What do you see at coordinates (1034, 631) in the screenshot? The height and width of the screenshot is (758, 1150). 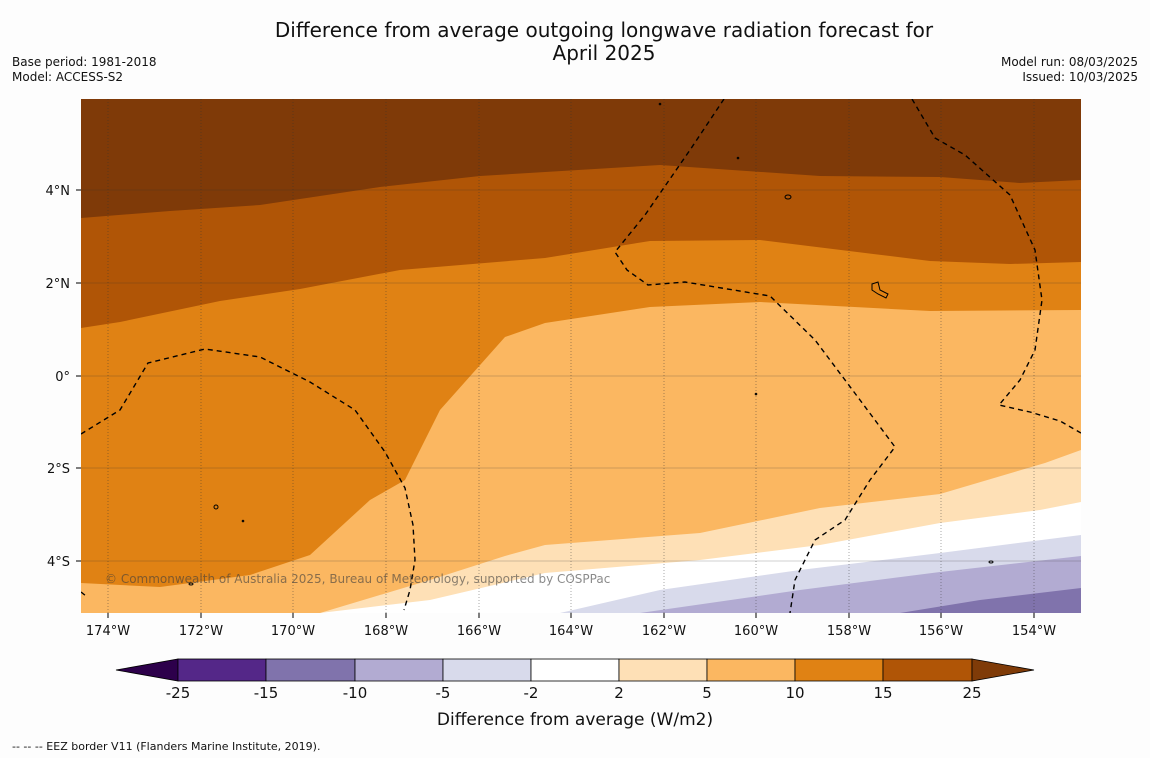 I see `x-tick-label: 154°W` at bounding box center [1034, 631].